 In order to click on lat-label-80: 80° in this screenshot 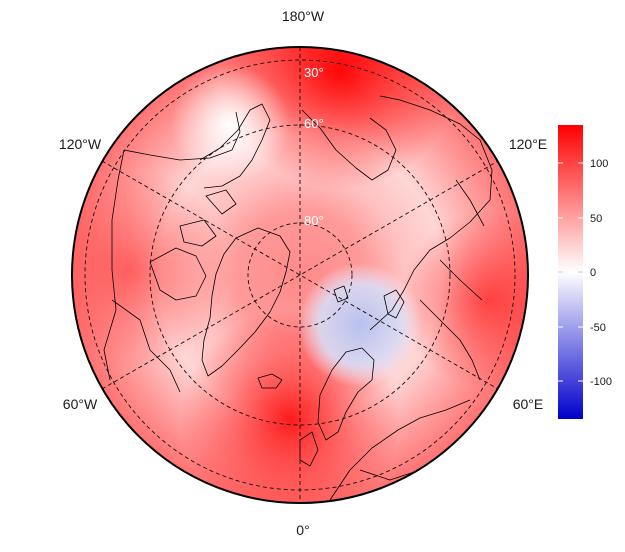, I will do `click(314, 220)`.